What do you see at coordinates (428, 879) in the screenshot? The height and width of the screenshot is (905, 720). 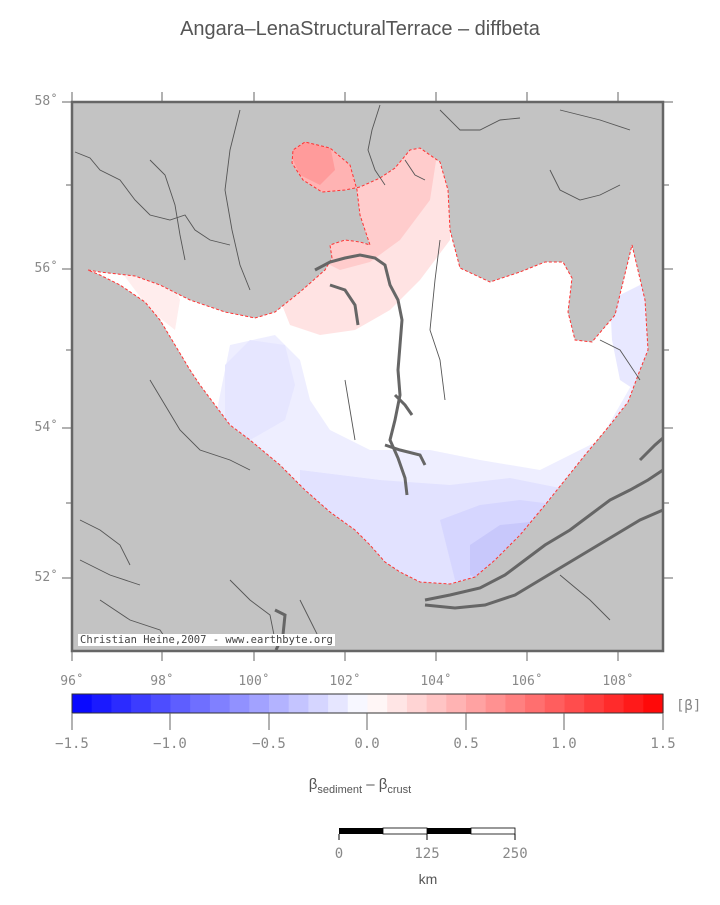 I see `scale-unit: km` at bounding box center [428, 879].